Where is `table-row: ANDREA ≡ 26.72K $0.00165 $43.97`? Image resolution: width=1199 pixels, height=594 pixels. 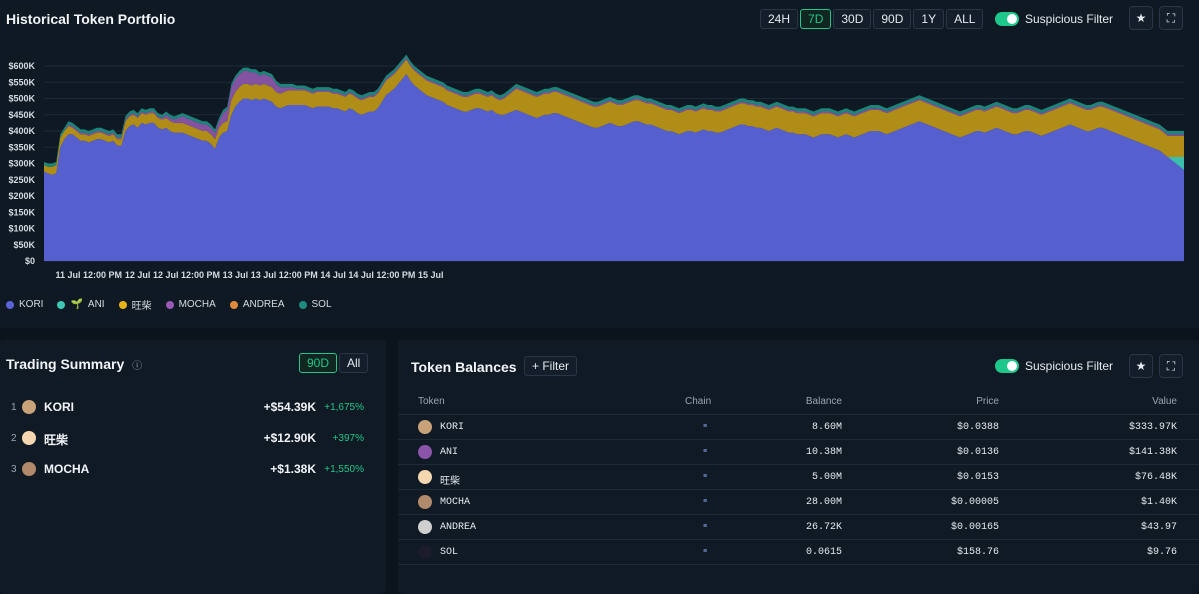
table-row: ANDREA ≡ 26.72K $0.00165 $43.97 is located at coordinates (798, 526).